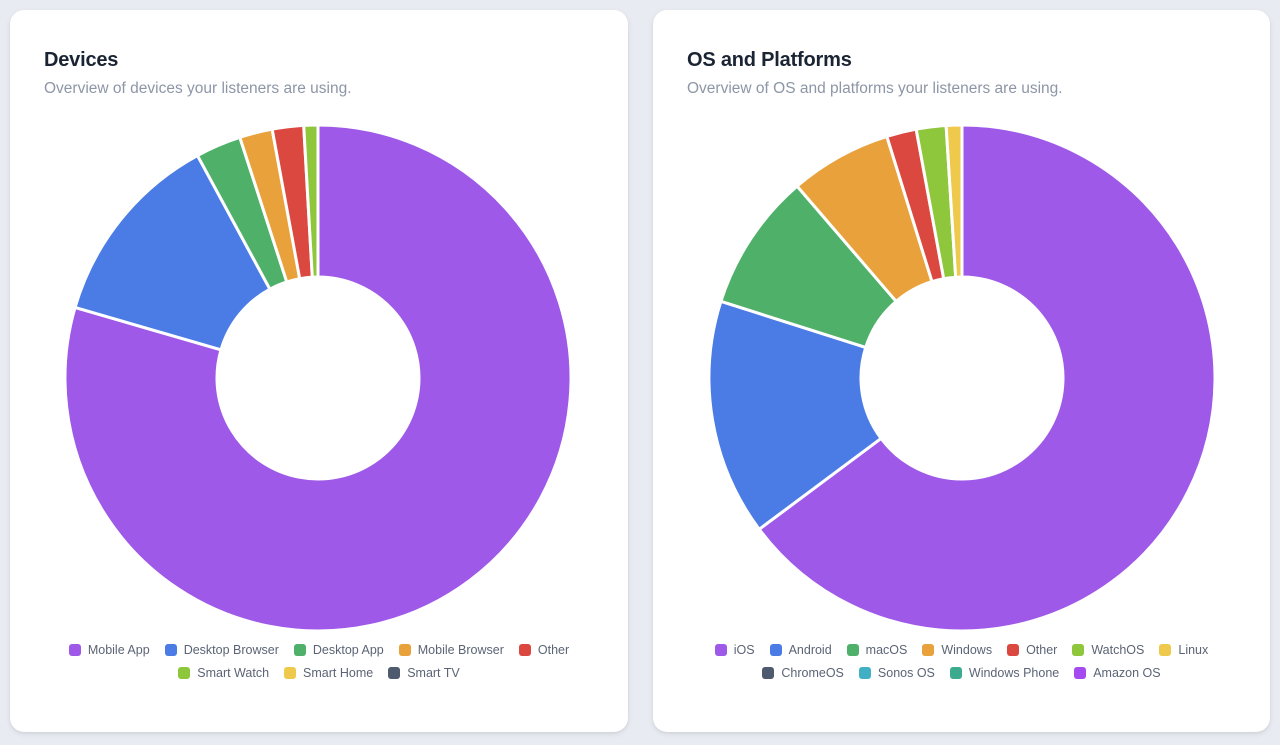 The height and width of the screenshot is (745, 1280). I want to click on legend-label: Windows, so click(967, 650).